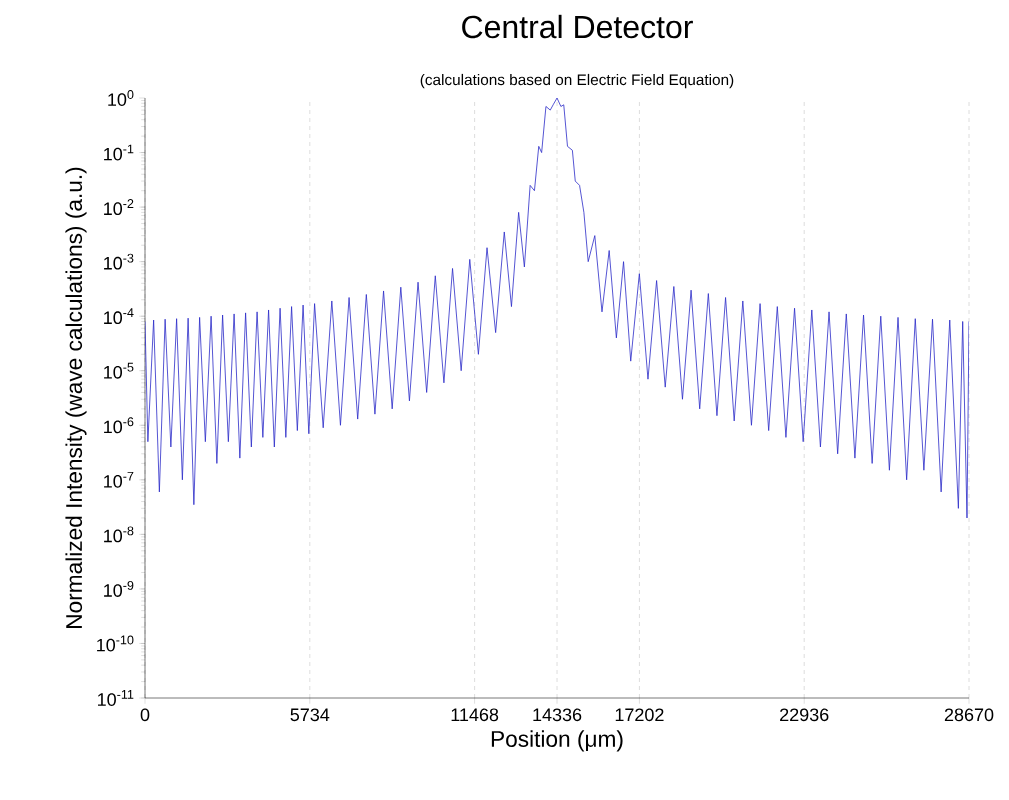 This screenshot has height=800, width=1009. What do you see at coordinates (639, 715) in the screenshot?
I see `x-tick-label: 17202` at bounding box center [639, 715].